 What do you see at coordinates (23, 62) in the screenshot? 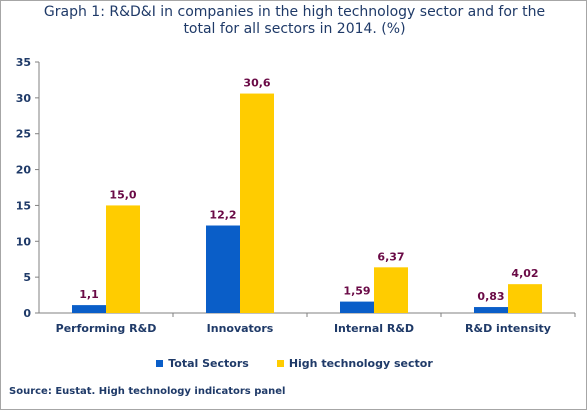
I see `y-tick-label: 35` at bounding box center [23, 62].